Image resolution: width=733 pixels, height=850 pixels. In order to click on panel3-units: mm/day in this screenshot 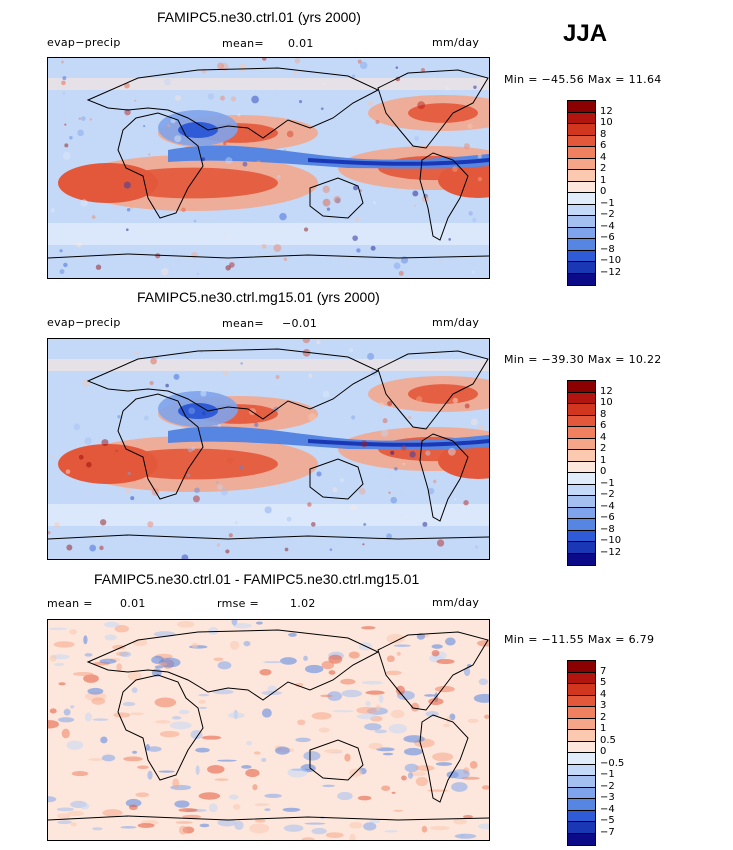, I will do `click(456, 602)`.